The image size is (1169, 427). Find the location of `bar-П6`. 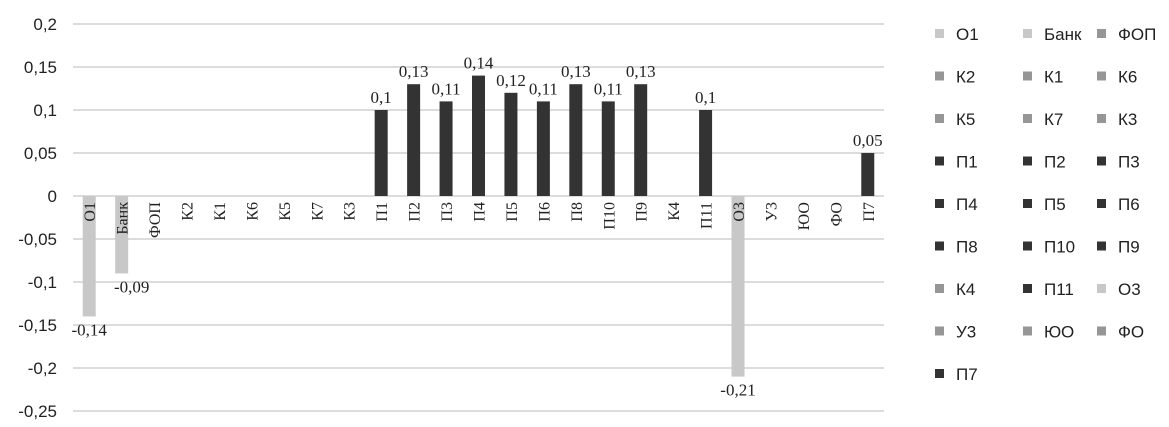

bar-П6 is located at coordinates (543, 148).